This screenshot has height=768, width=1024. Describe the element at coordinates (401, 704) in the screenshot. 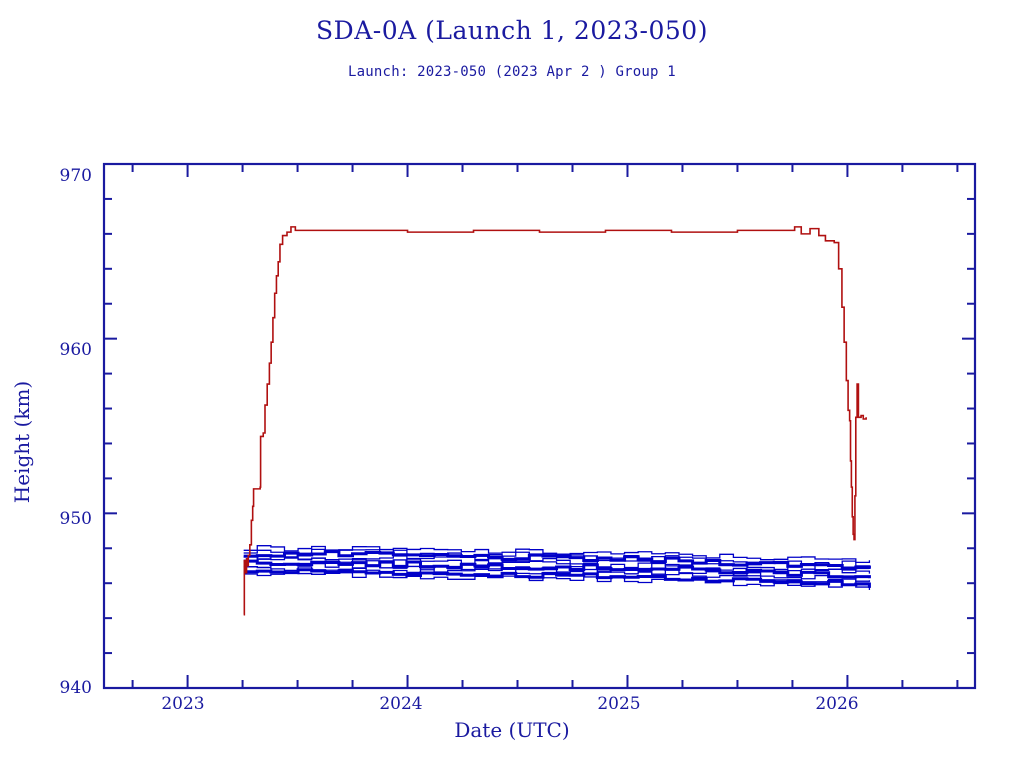

I see `x-tick-label-2024: 2024` at that location.